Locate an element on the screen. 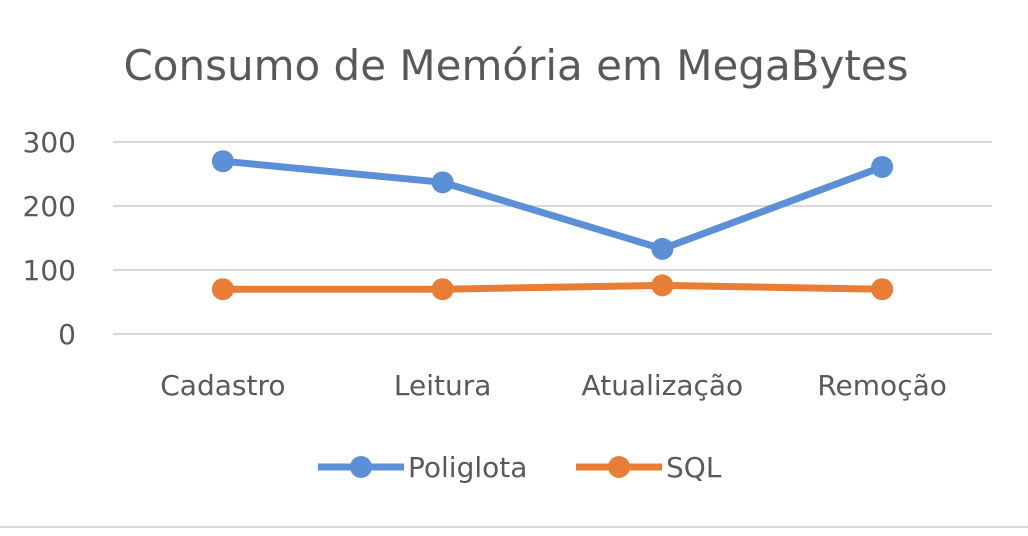 The height and width of the screenshot is (536, 1028). series-line-poliglota is located at coordinates (552, 205).